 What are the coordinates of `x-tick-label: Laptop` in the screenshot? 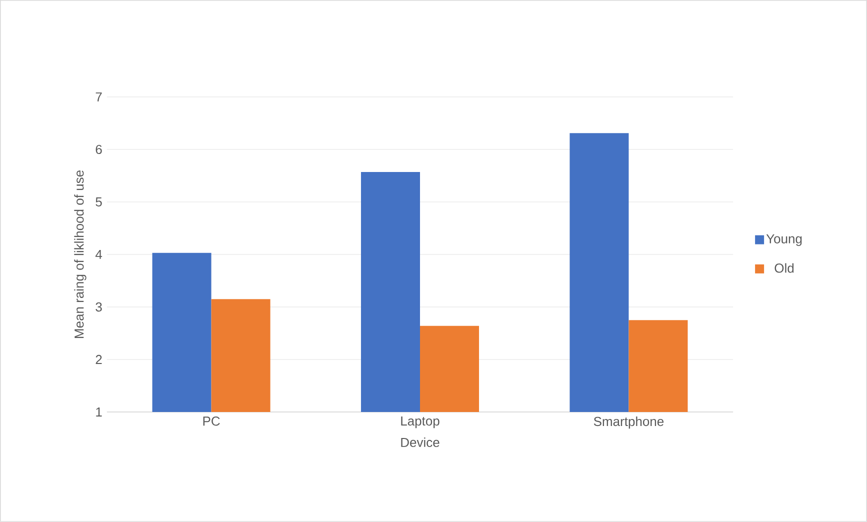 It's located at (420, 422).